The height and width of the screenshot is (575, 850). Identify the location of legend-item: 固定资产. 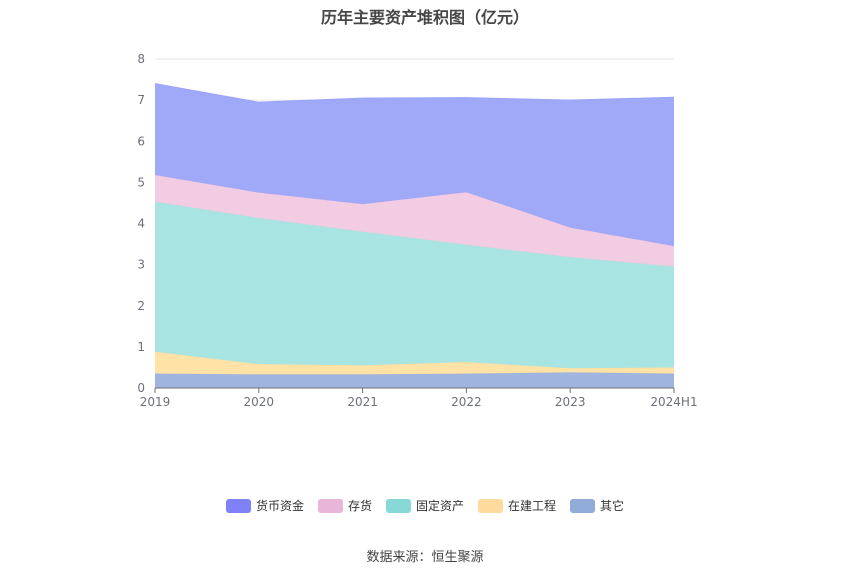
(424, 505).